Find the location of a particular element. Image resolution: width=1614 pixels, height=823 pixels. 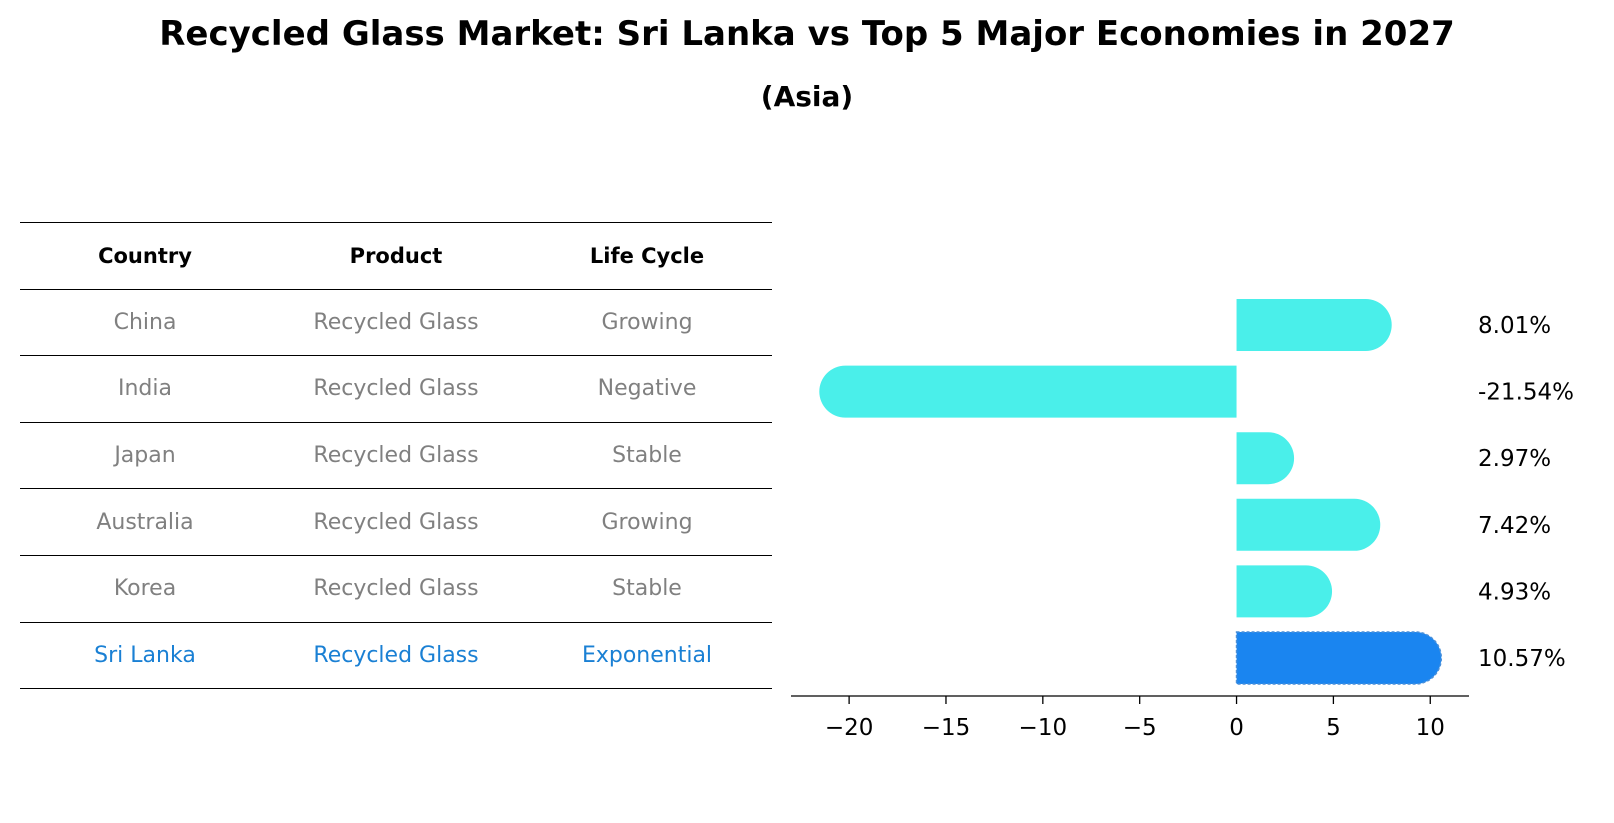

table-row: Japan Recycled Glass Stable is located at coordinates (396, 455).